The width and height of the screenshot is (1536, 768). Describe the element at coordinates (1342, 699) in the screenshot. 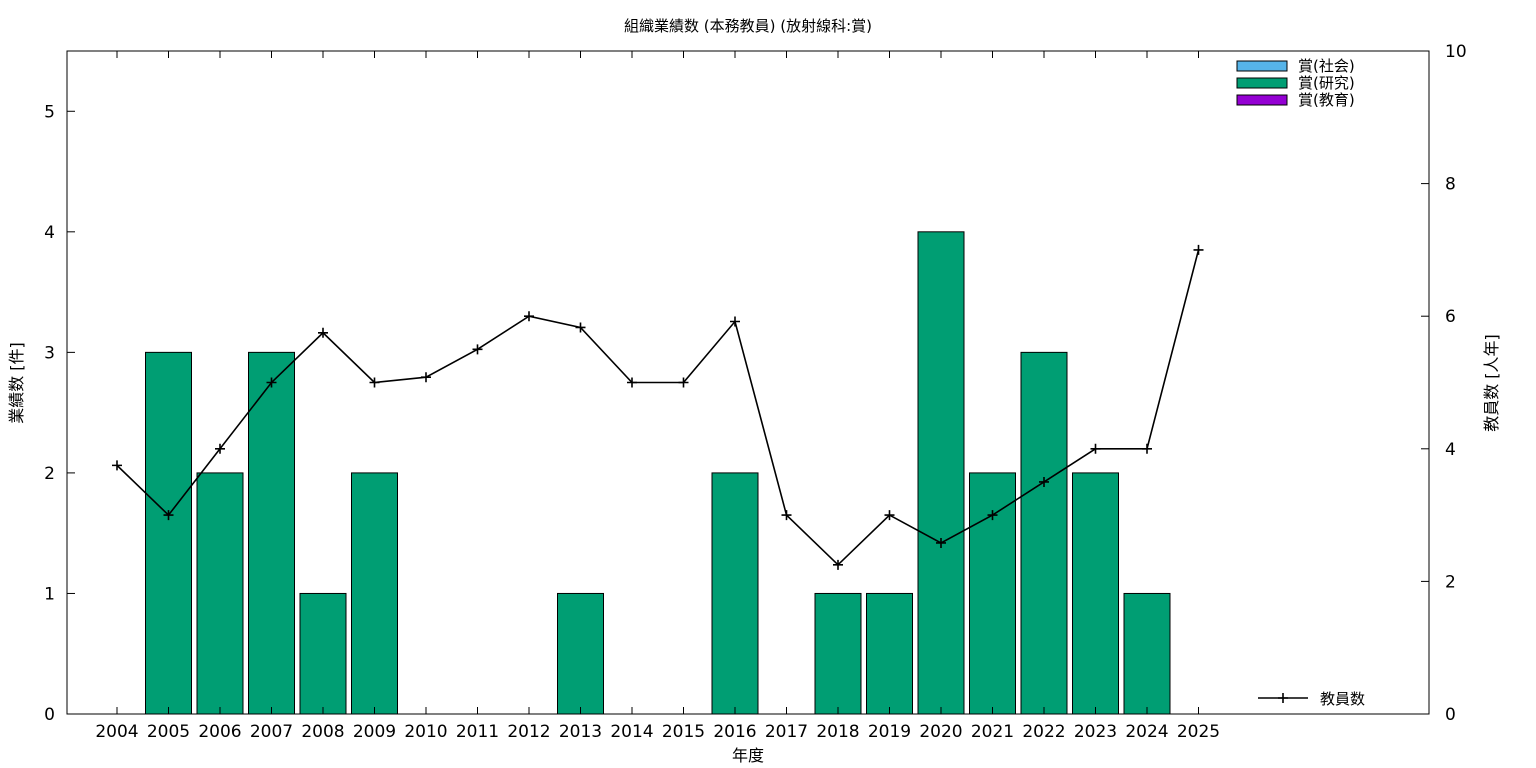

I see `legend-label: 教員数` at that location.